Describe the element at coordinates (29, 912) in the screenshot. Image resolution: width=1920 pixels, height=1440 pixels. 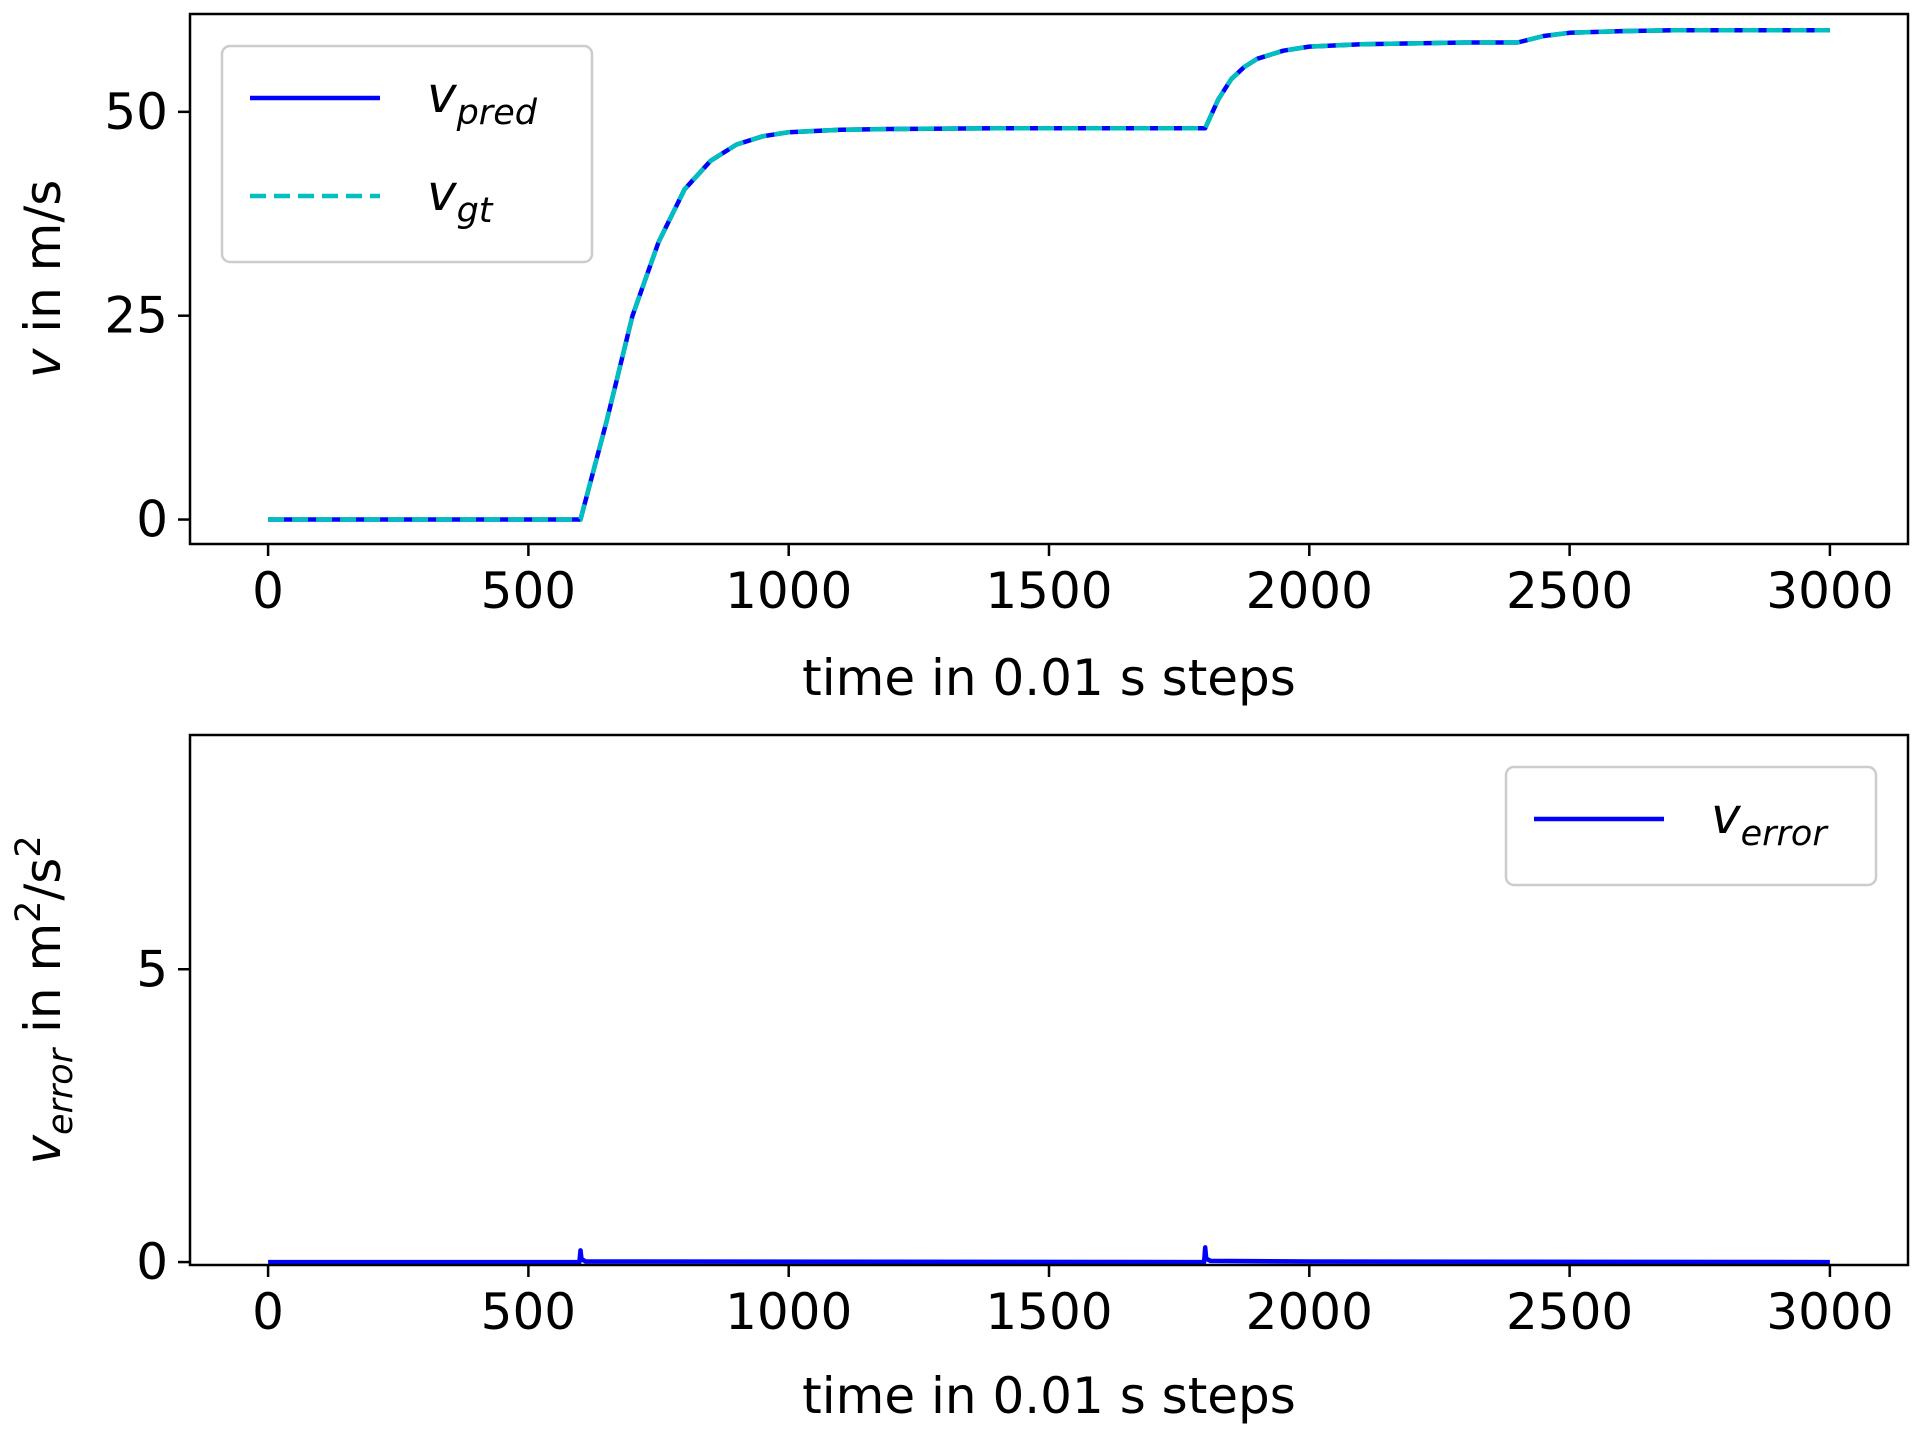
I see `bottom-y-axis-label-sup1: 2` at that location.